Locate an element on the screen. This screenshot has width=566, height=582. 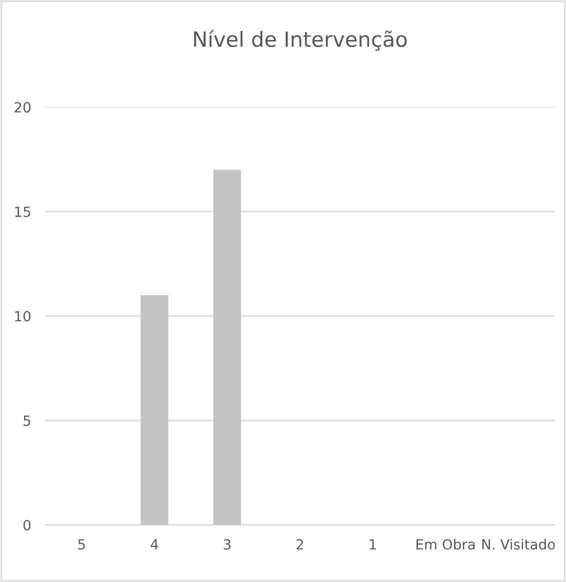
y-tick-label: 15 is located at coordinates (22, 212).